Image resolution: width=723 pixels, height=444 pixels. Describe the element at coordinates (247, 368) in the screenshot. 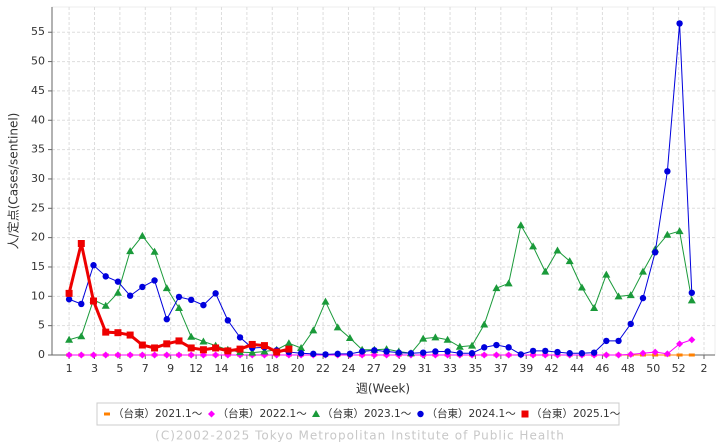

I see `x-tick-label: 16` at that location.